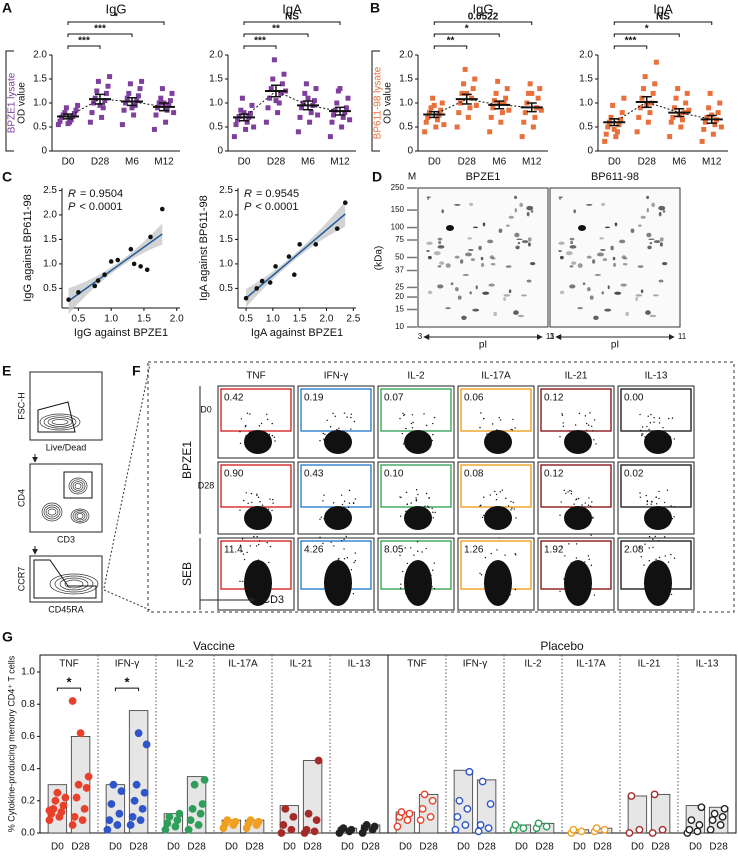  What do you see at coordinates (28, 672) in the screenshot?
I see `y-tick-label: 1.0` at bounding box center [28, 672].